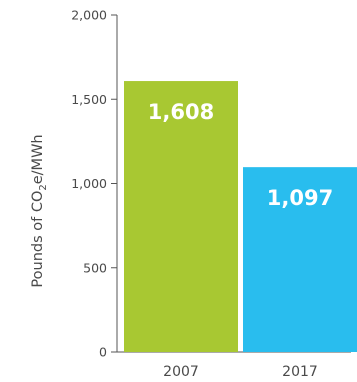  Describe the element at coordinates (89, 99) in the screenshot. I see `y-tick-label-1500: 1,500` at that location.